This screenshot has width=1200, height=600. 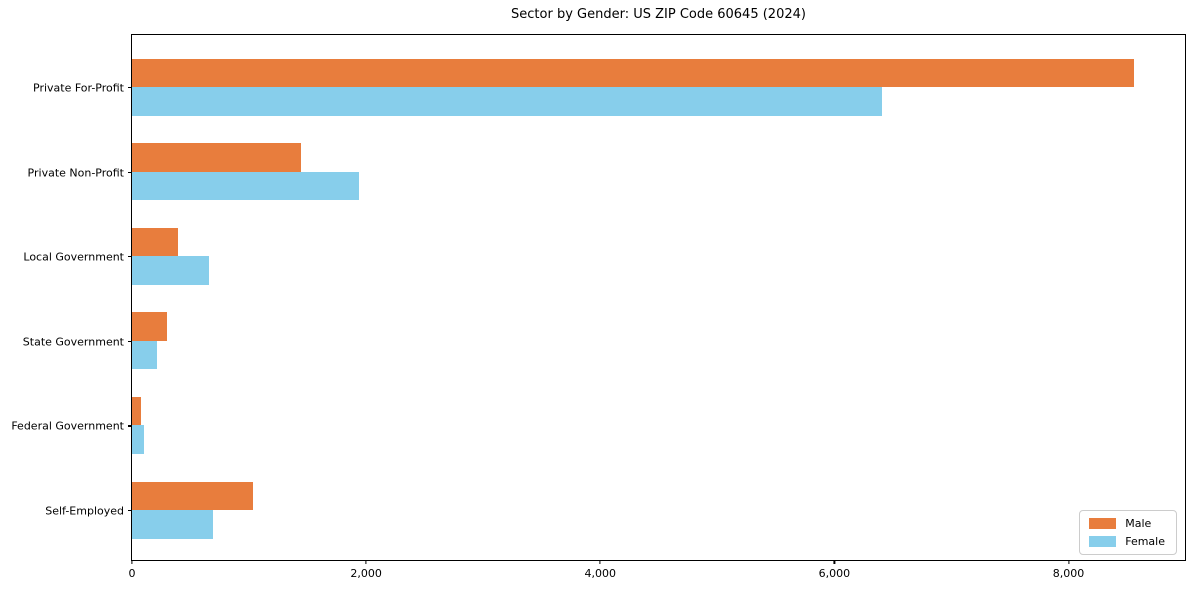 I want to click on y-axis-label: Self-Employed, so click(x=84, y=511).